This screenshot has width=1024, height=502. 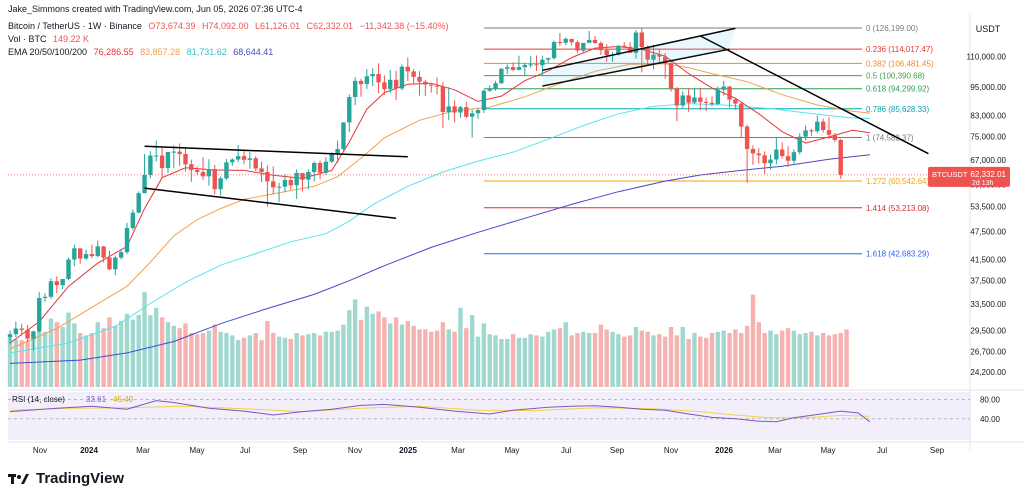 I want to click on fib-level-label: 0.786 (85,628.33), so click(x=897, y=109).